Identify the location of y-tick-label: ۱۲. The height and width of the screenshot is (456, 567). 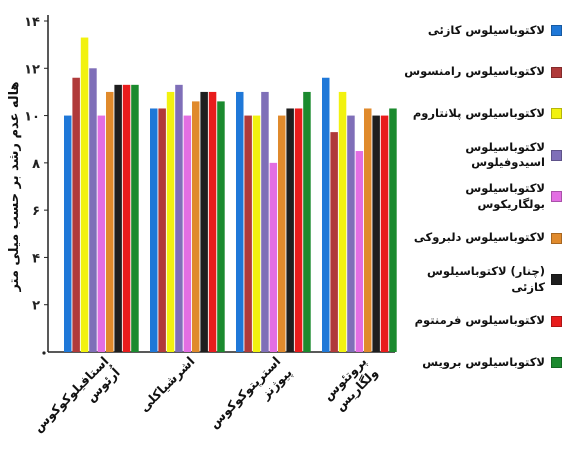
(32, 69).